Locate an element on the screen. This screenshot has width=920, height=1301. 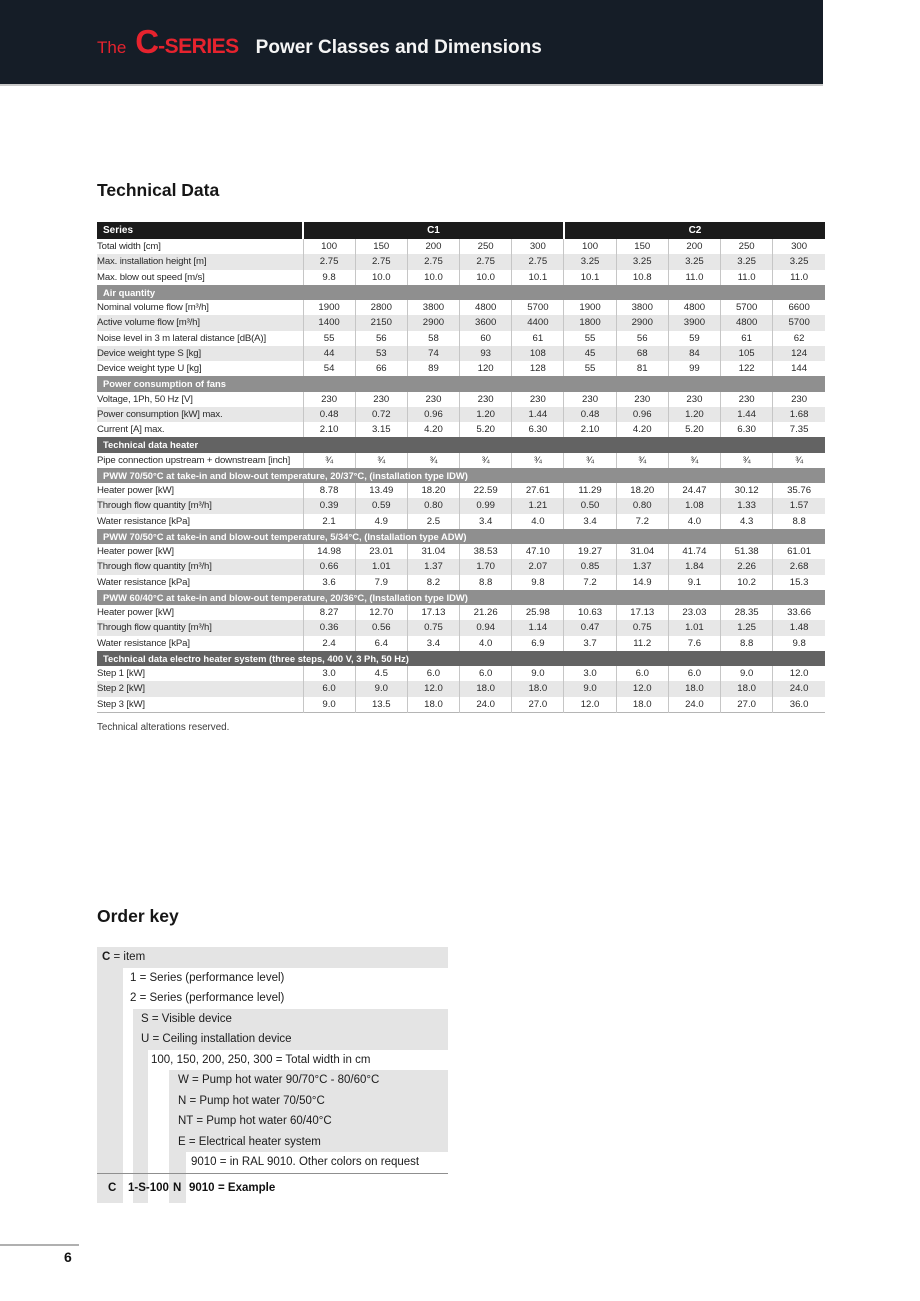
value-cell: 7.6 is located at coordinates (694, 643).